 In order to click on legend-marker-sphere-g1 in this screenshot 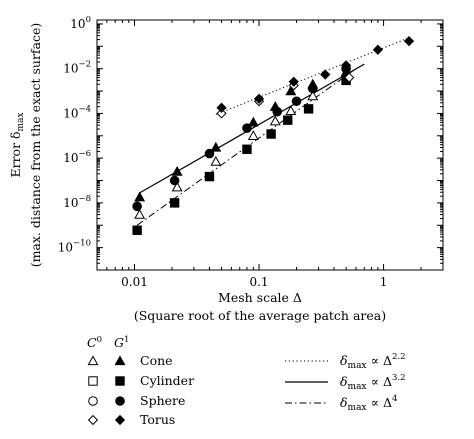, I will do `click(120, 401)`.